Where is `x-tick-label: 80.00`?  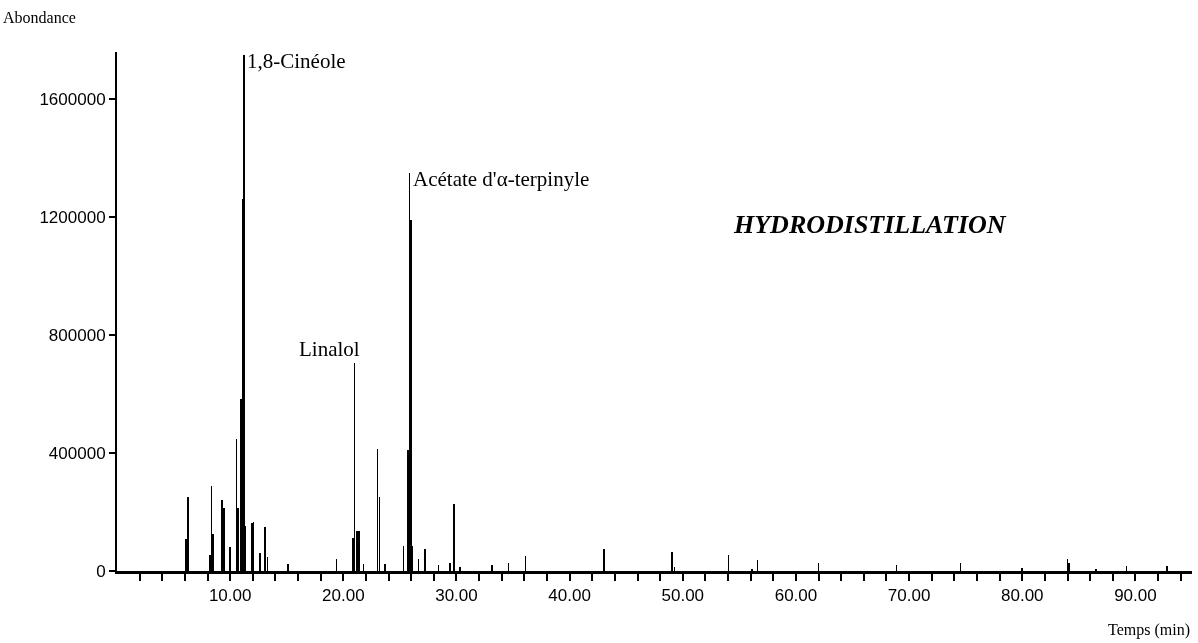
x-tick-label: 80.00 is located at coordinates (1022, 596).